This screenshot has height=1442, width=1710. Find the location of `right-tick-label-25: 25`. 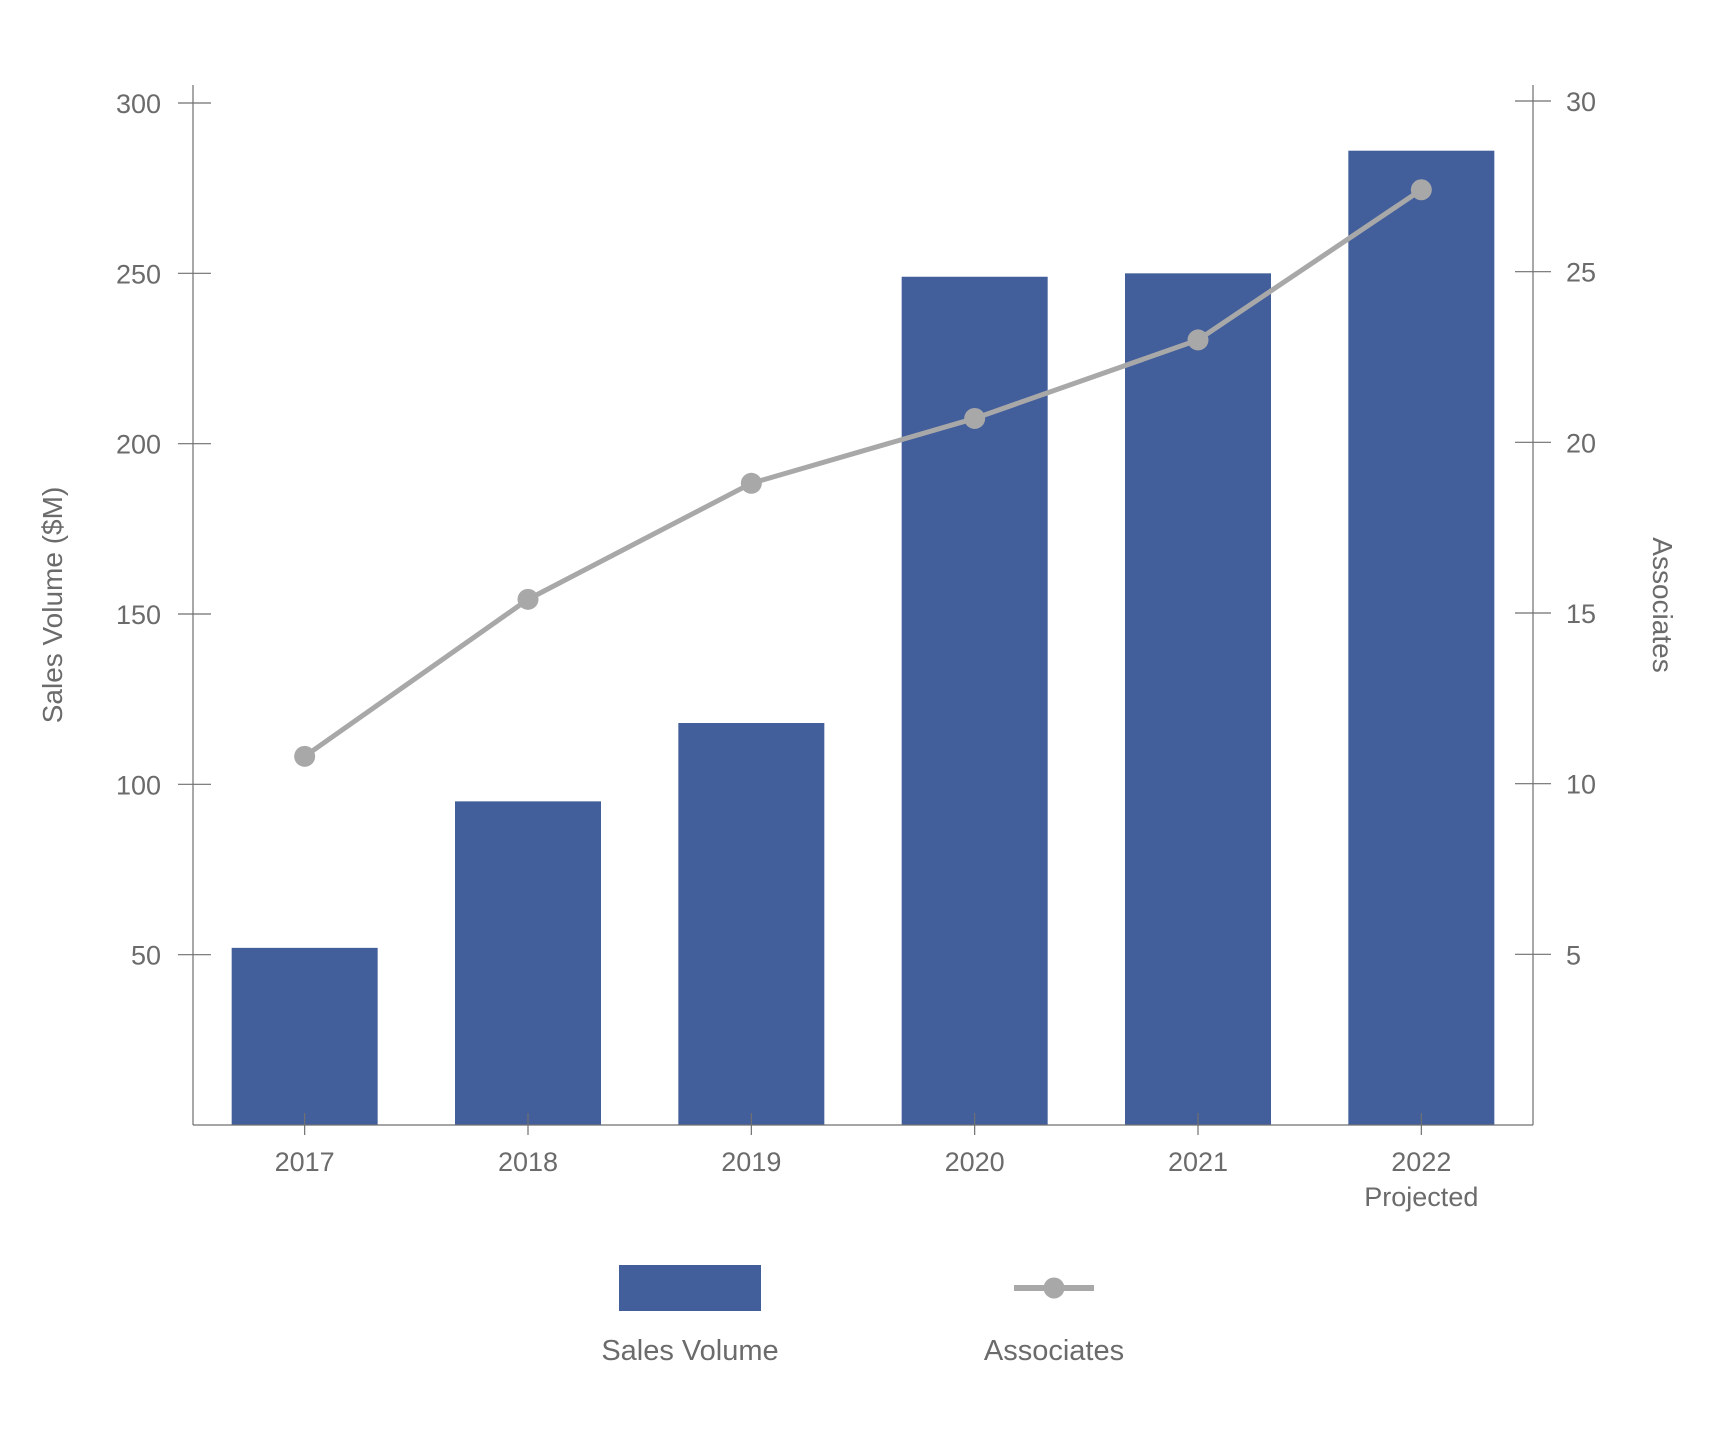

right-tick-label-25: 25 is located at coordinates (1581, 273).